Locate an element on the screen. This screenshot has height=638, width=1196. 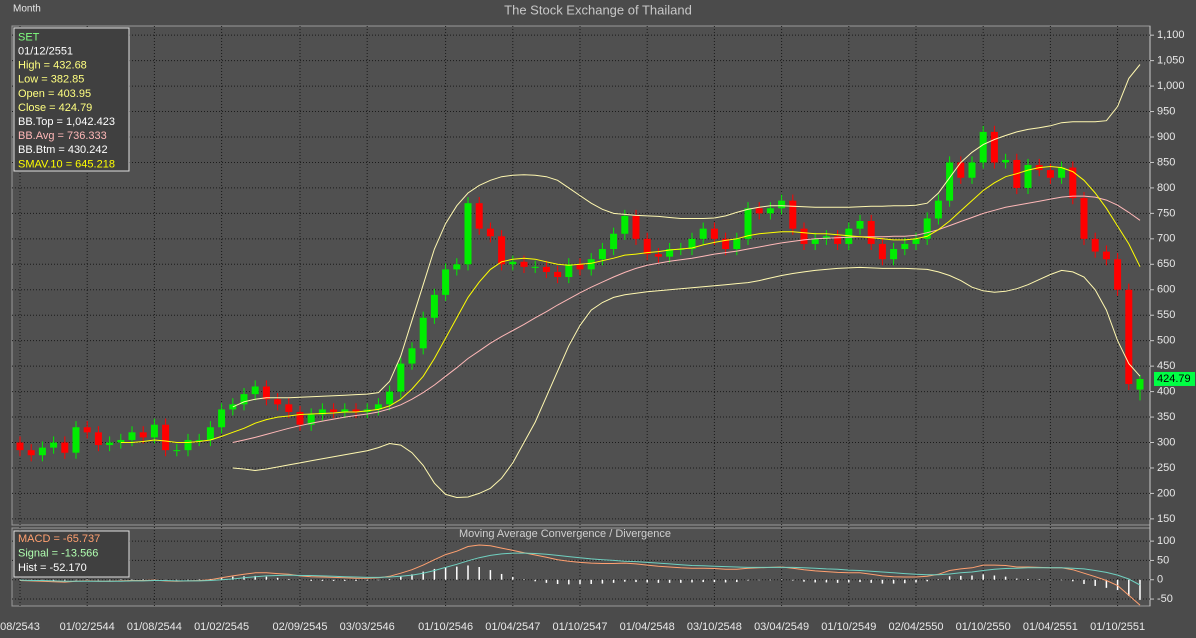
y-tick-label: 600 is located at coordinates (1166, 290).